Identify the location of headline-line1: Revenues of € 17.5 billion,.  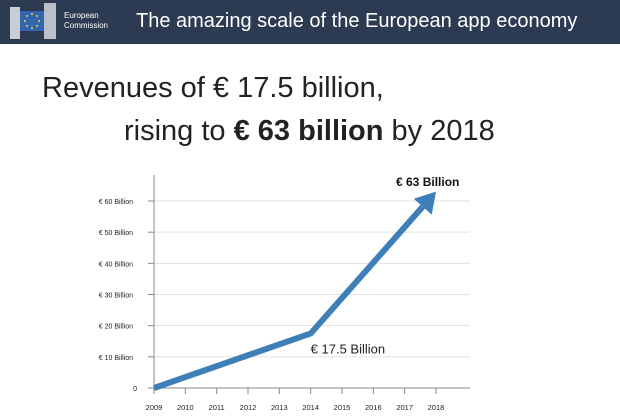
(213, 88).